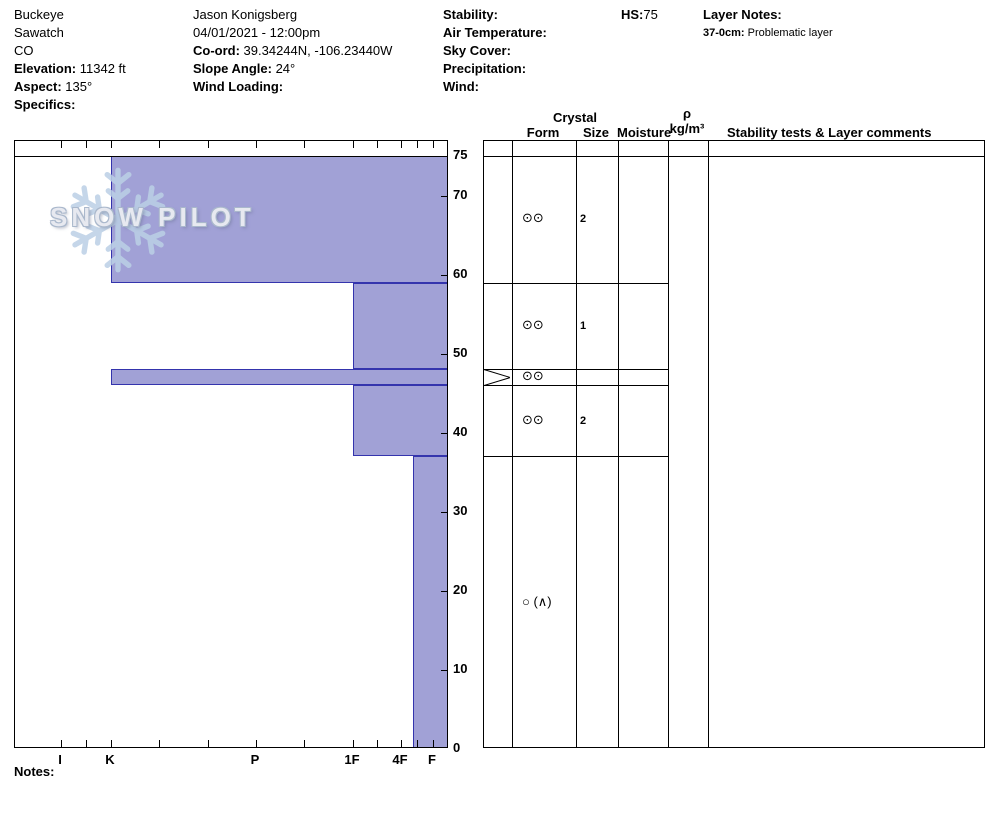 This screenshot has height=840, width=994. What do you see at coordinates (575, 117) in the screenshot?
I see `crystal-header: Crystal` at bounding box center [575, 117].